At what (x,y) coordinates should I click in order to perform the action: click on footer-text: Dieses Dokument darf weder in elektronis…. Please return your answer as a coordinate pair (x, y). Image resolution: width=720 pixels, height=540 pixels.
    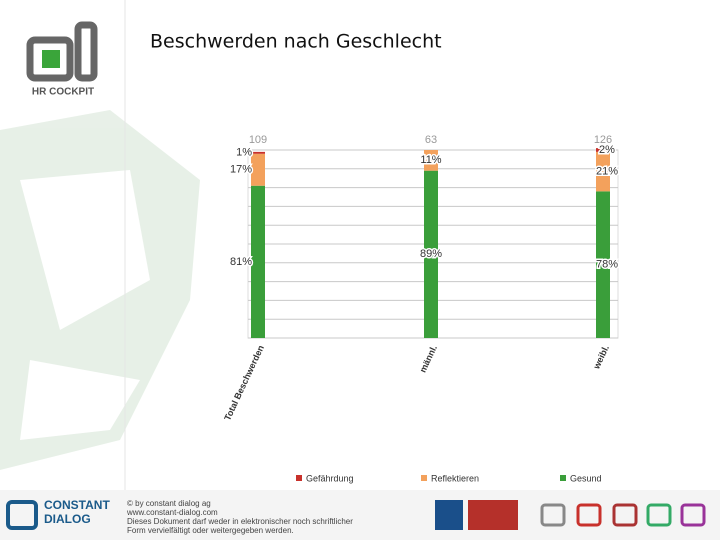
    Looking at the image, I should click on (240, 521).